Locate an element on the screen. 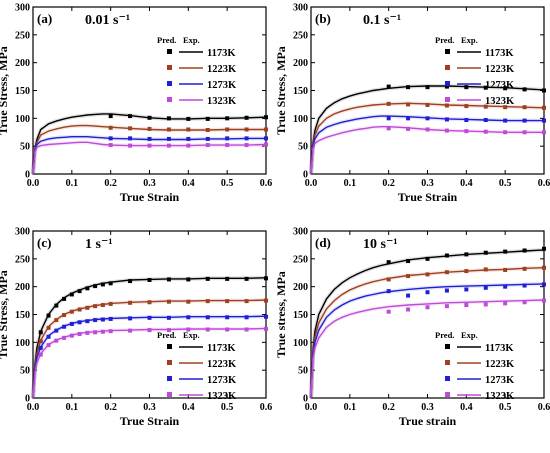  y-axis-title: True stress, MPa is located at coordinates (281, 314).